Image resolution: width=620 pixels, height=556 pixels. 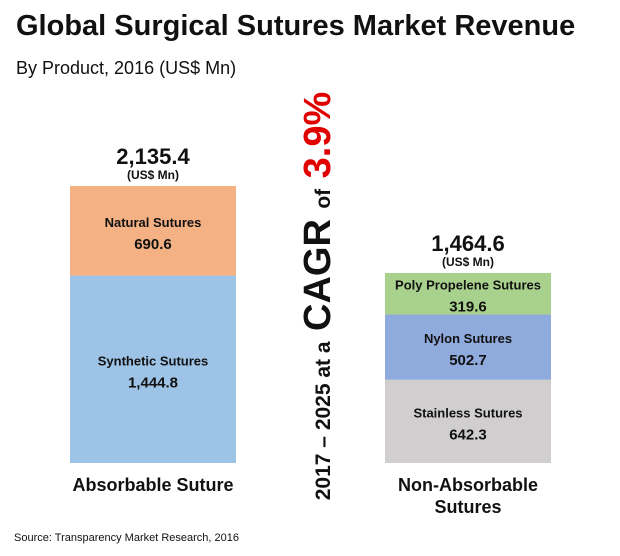 I want to click on total-value-label: 2,135.4, so click(x=153, y=156).